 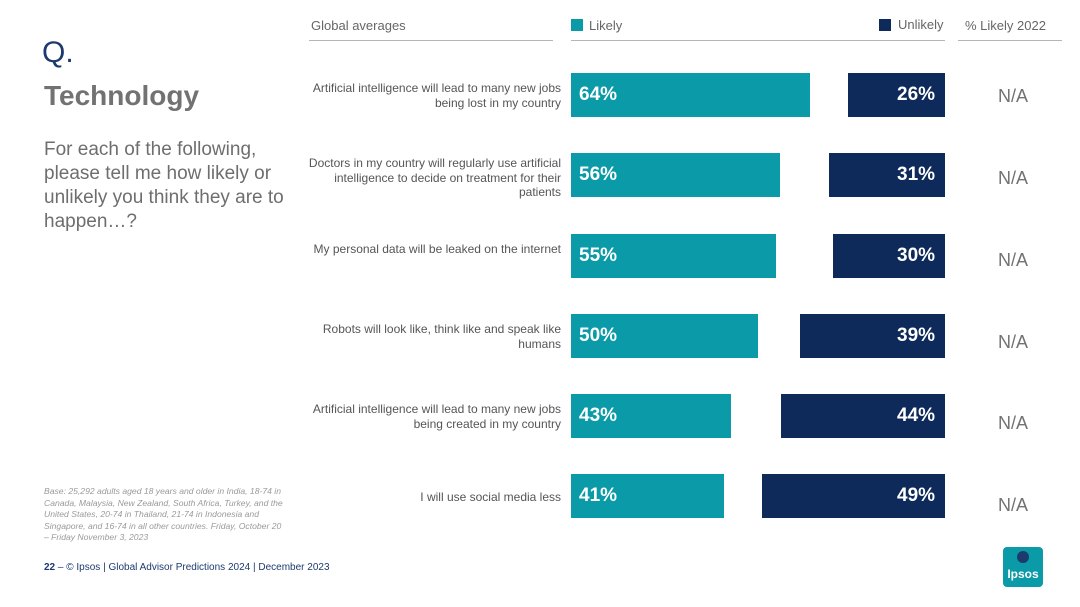 I want to click on bar-label-unlikely: 30%, so click(x=916, y=255).